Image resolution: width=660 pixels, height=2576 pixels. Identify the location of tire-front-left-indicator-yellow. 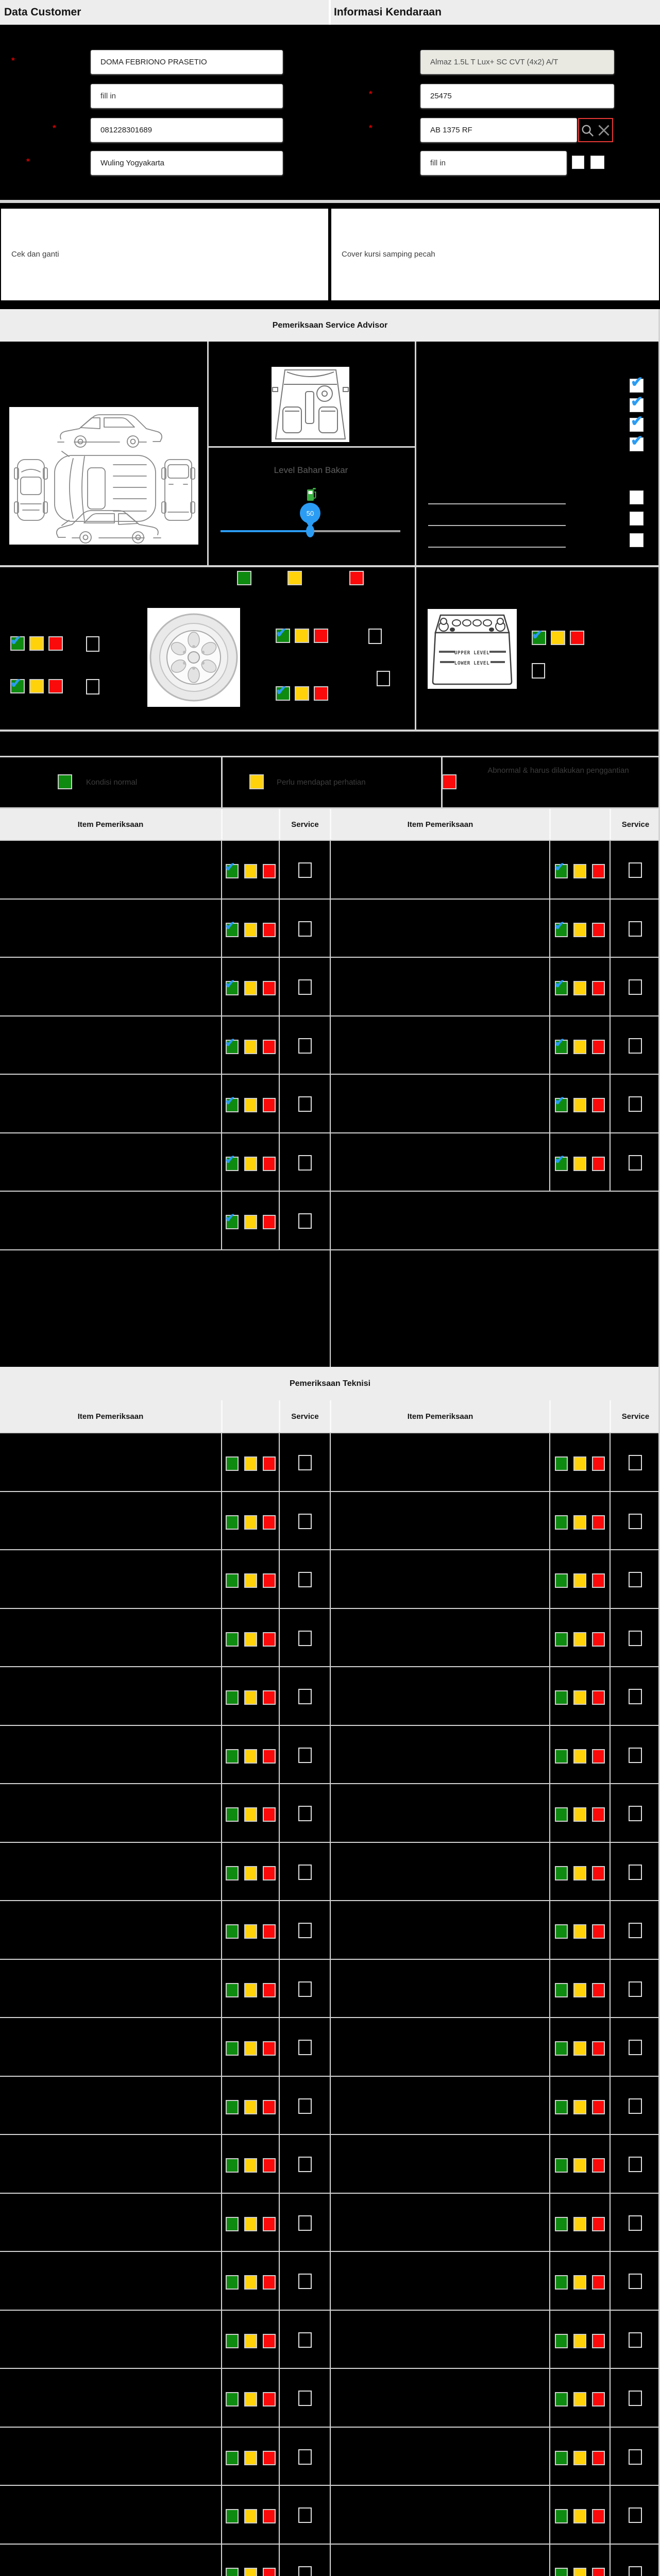
(36, 643).